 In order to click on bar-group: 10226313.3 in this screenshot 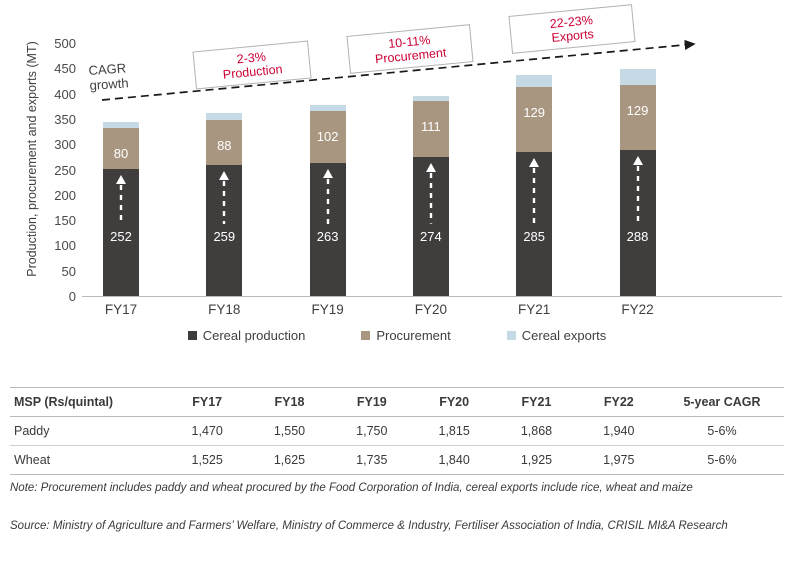, I will do `click(327, 200)`.